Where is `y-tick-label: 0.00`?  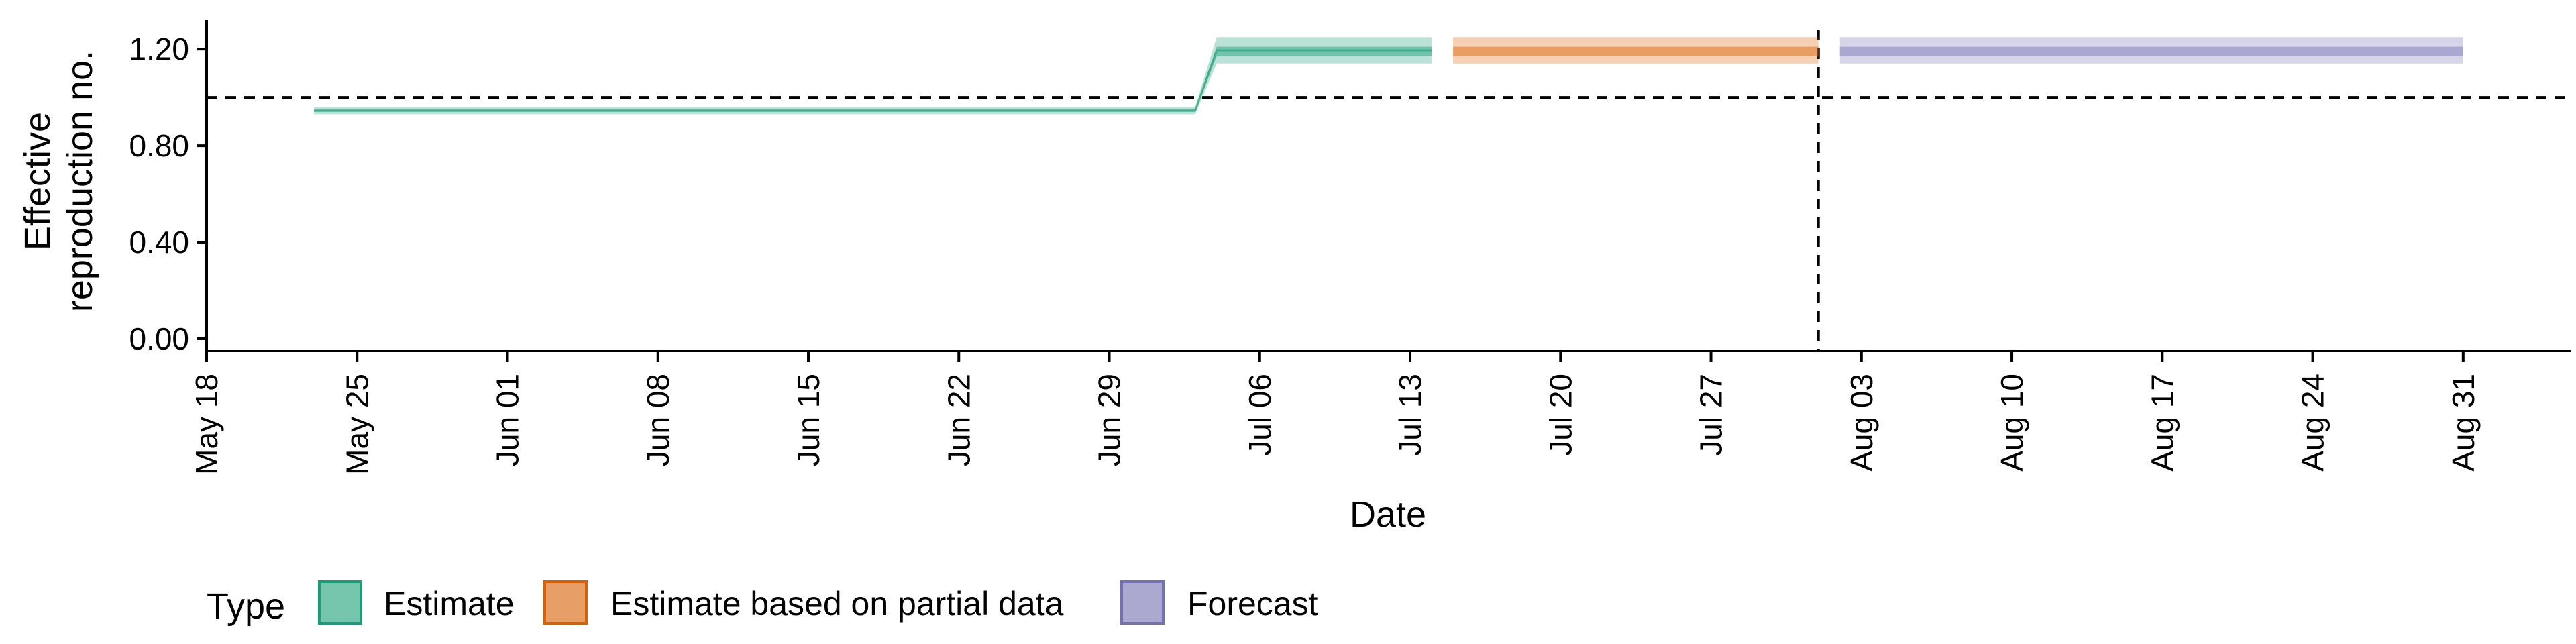
y-tick-label: 0.00 is located at coordinates (159, 338).